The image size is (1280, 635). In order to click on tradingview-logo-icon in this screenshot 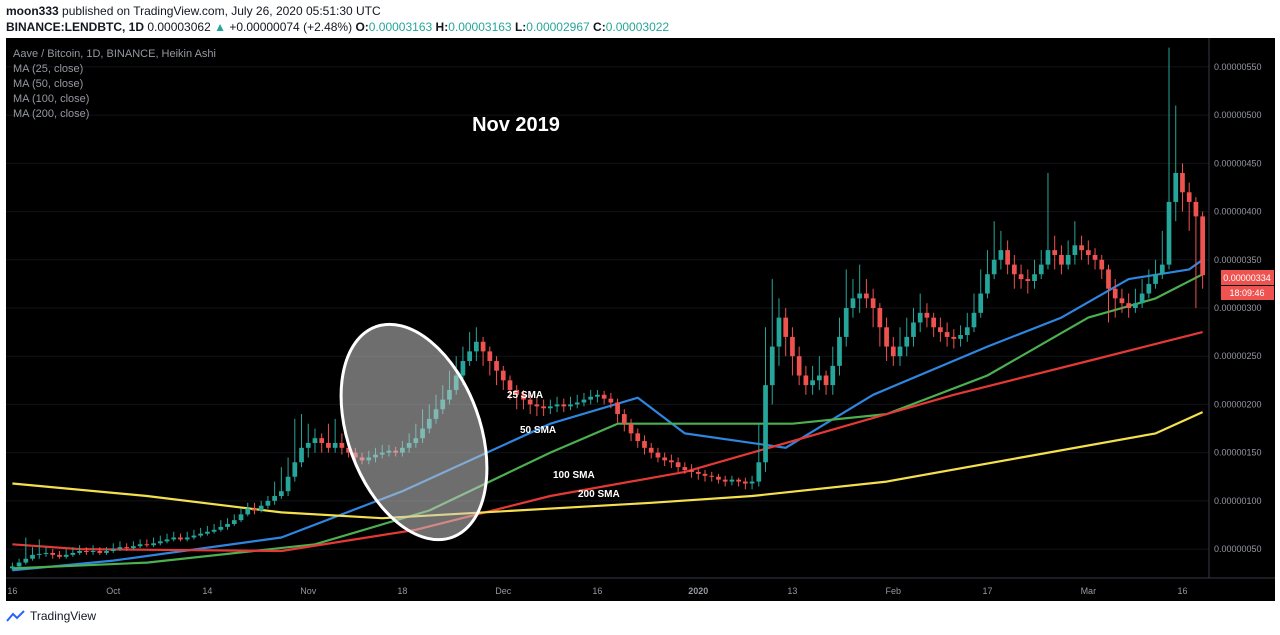, I will do `click(16, 616)`.